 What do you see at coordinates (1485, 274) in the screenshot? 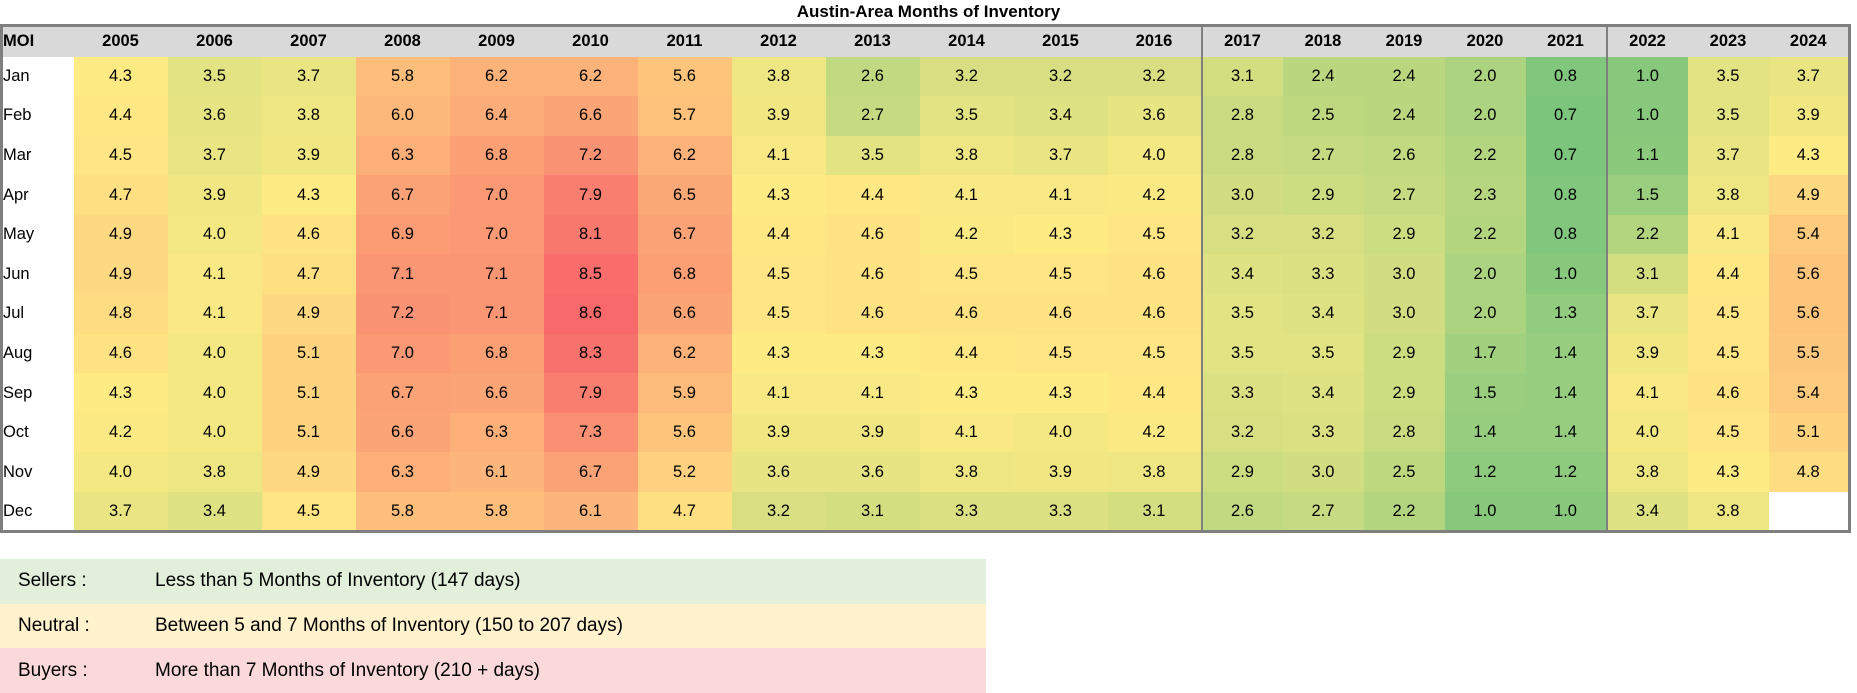
I see `moi-cell-2020-jun: 2.0` at bounding box center [1485, 274].